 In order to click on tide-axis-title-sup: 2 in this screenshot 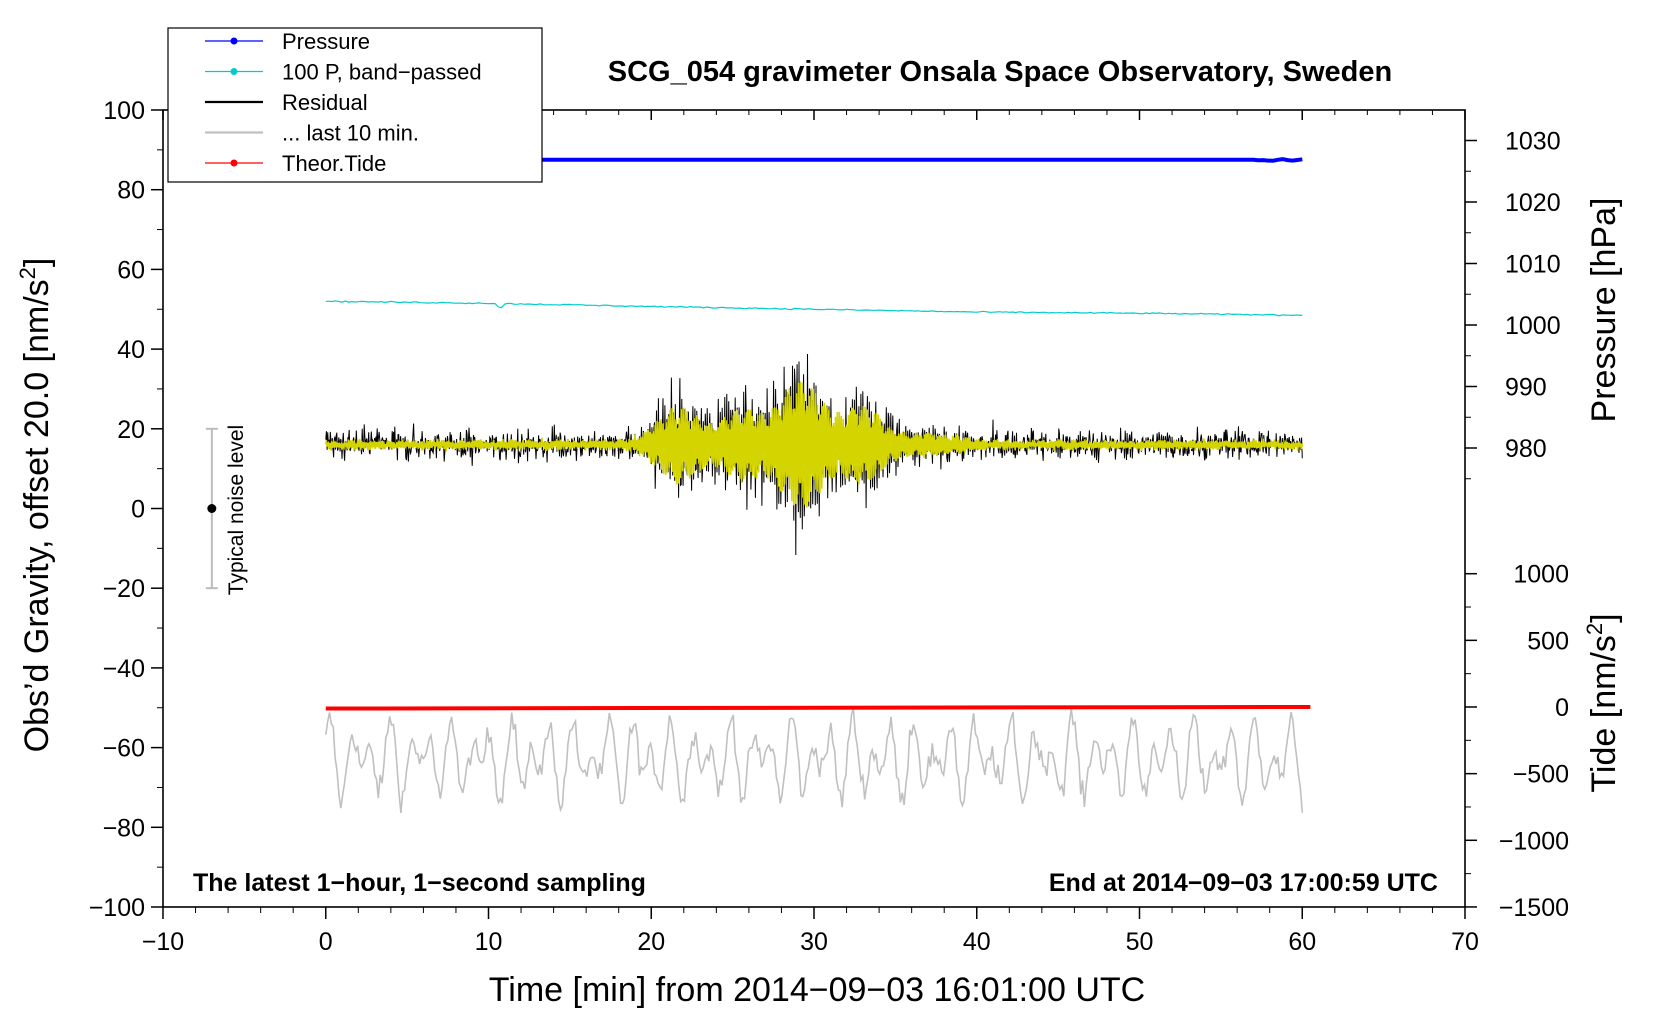, I will do `click(1594, 629)`.